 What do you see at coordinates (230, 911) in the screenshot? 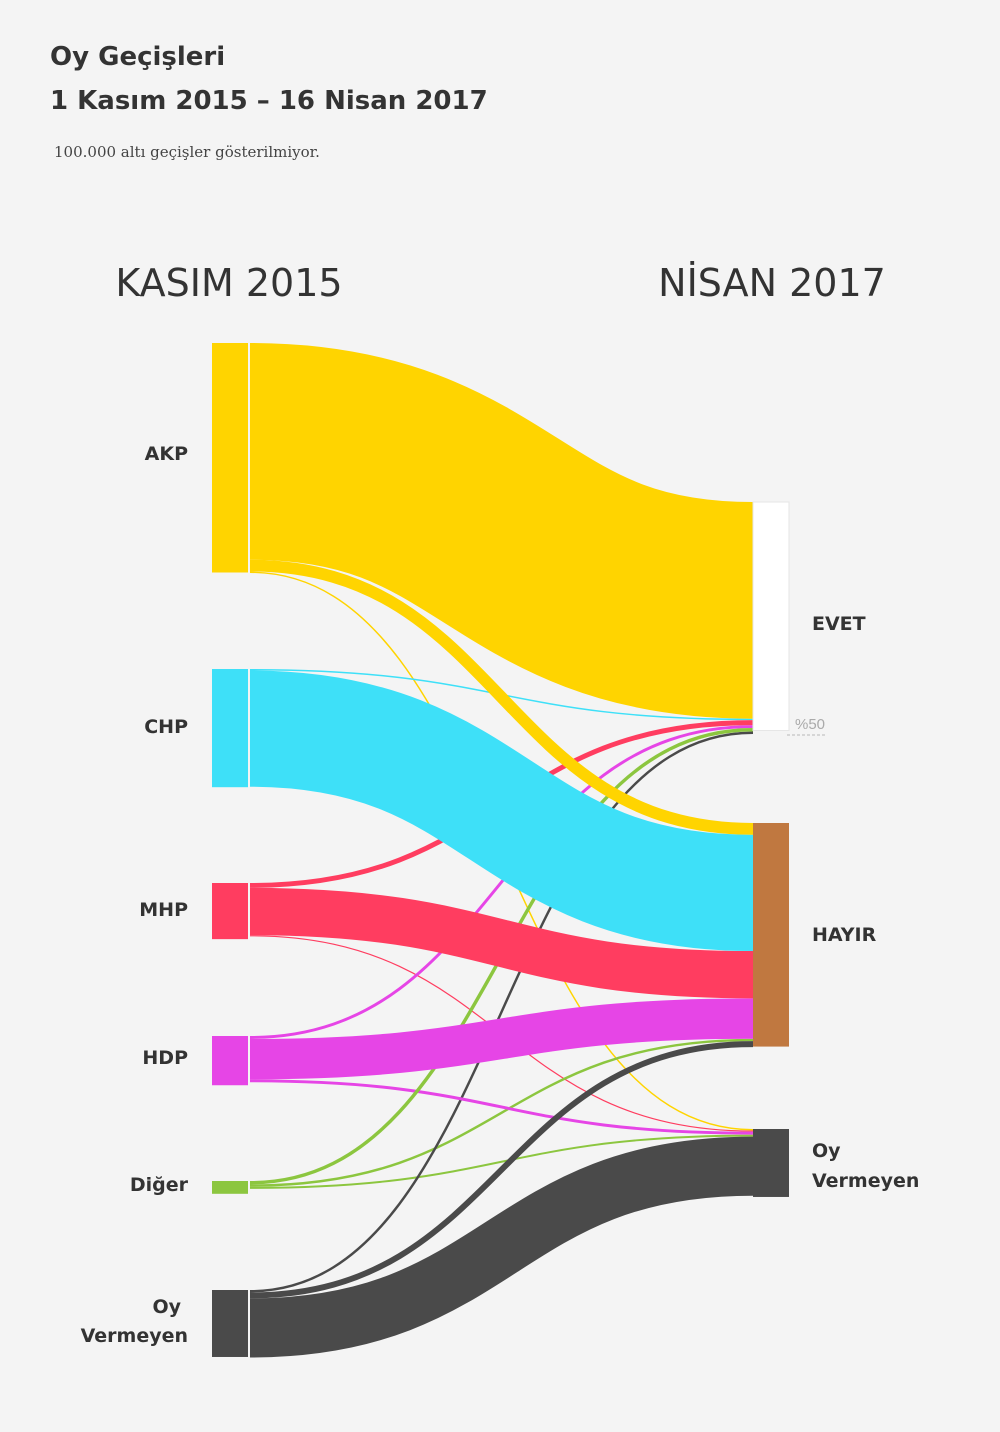
I see `source-node-mhp` at bounding box center [230, 911].